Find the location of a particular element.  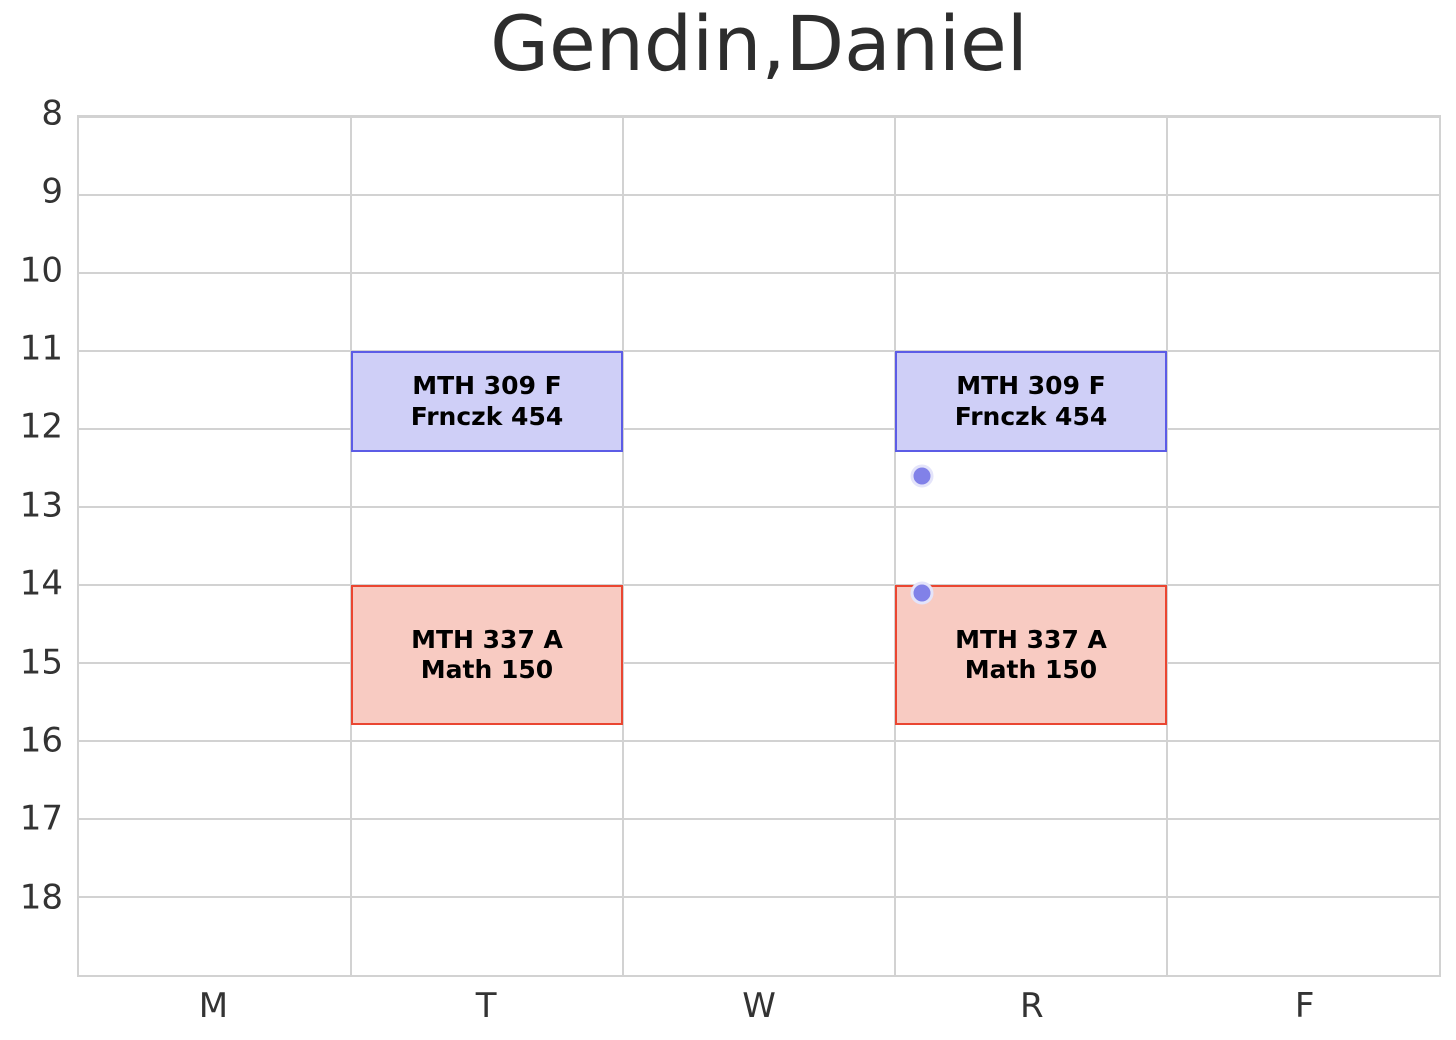

x-tick-label: F is located at coordinates (1304, 1006).